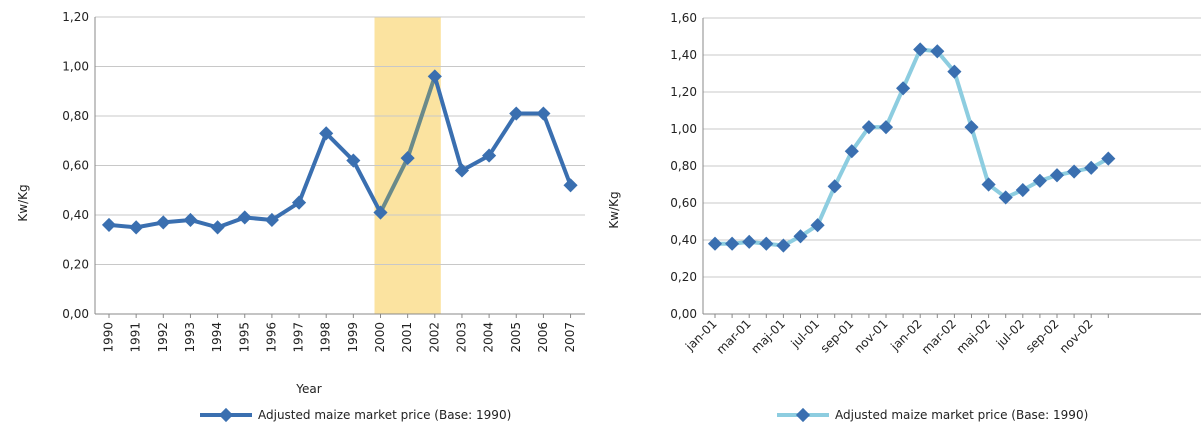 The height and width of the screenshot is (431, 1201). Describe the element at coordinates (136, 337) in the screenshot. I see `l-x-tick-label: 1991` at that location.